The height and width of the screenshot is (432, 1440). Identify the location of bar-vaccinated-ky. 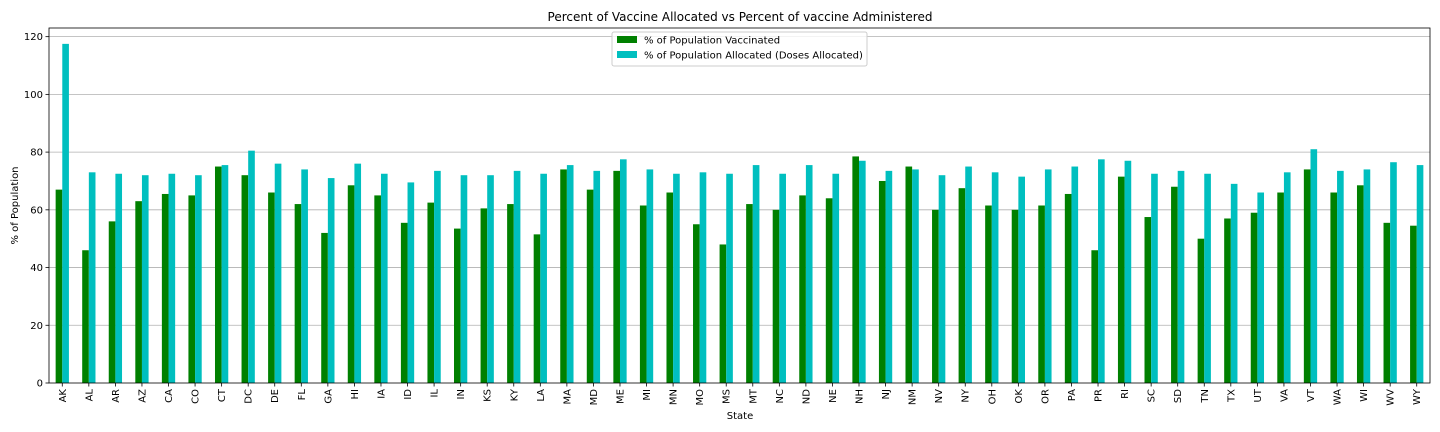
(510, 293).